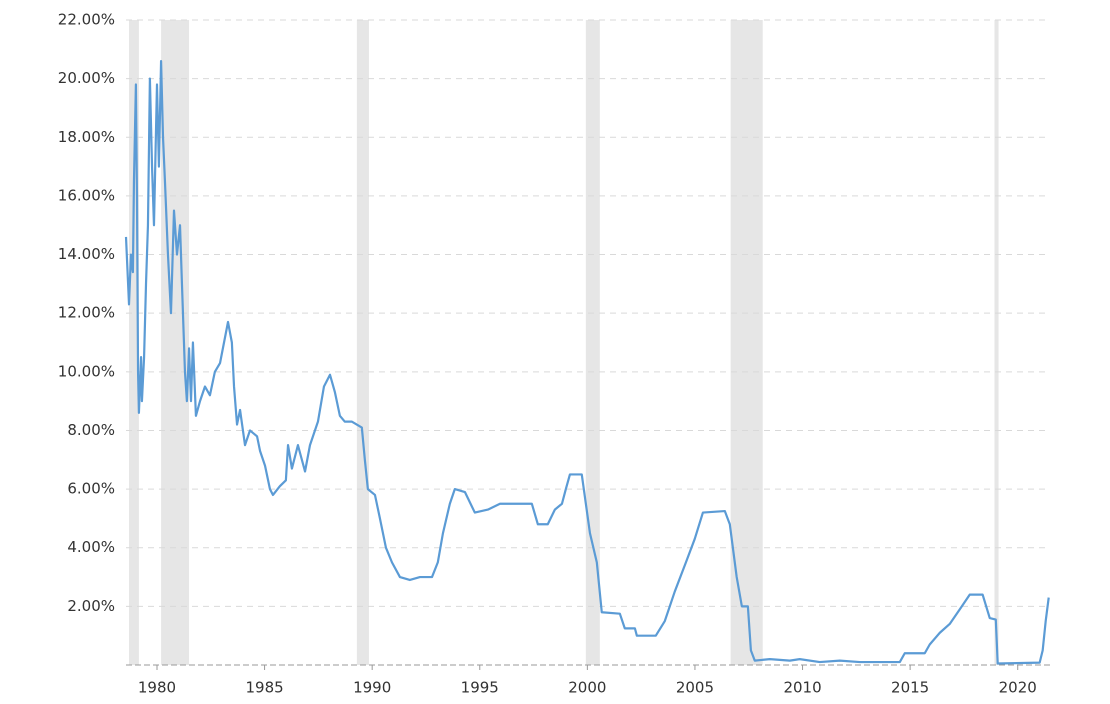 The height and width of the screenshot is (704, 1110). Describe the element at coordinates (372, 688) in the screenshot. I see `x-tick-label: 1990` at that location.